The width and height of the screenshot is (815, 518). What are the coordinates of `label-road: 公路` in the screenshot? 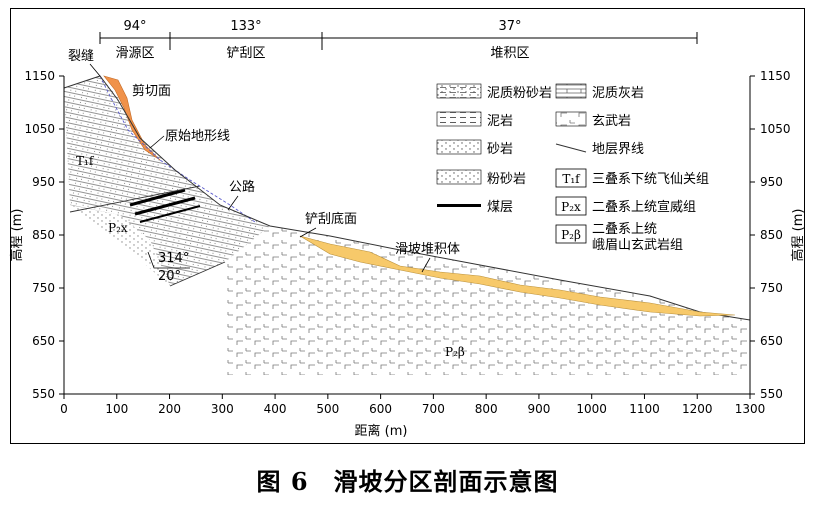 It's located at (242, 187).